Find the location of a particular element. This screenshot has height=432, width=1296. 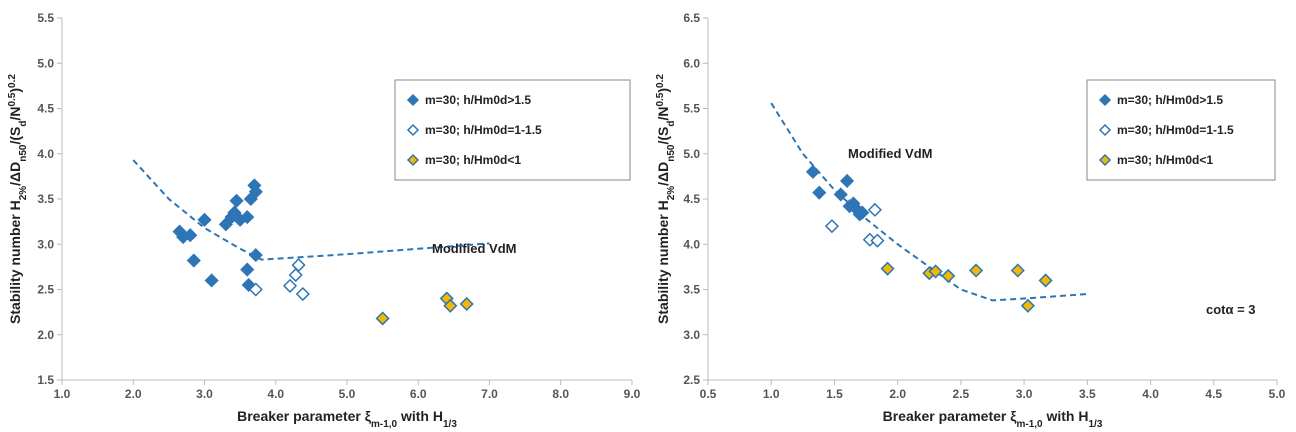

x-tick-label: 3.5 is located at coordinates (1087, 394).